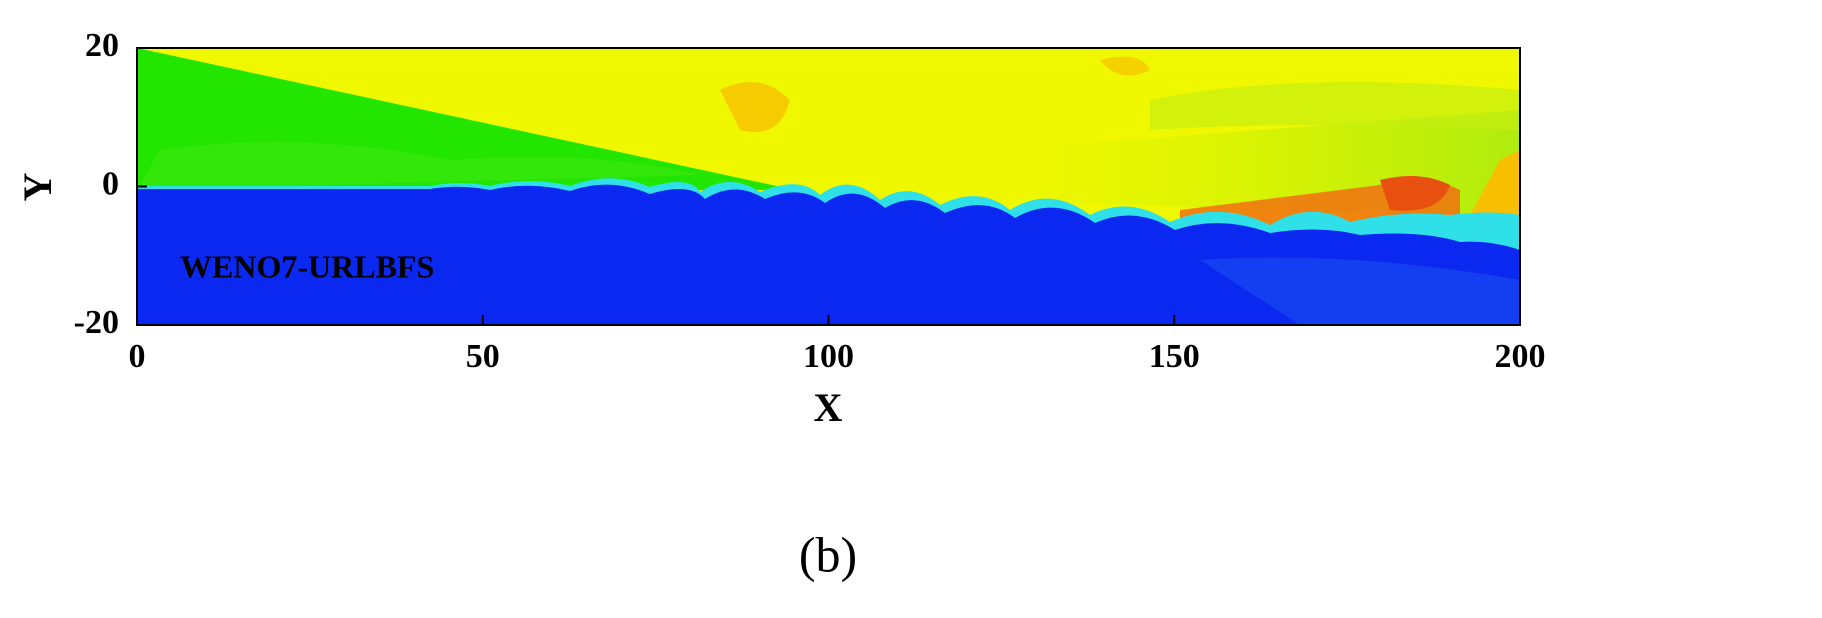  Describe the element at coordinates (96, 322) in the screenshot. I see `y-tick-label: -20` at that location.